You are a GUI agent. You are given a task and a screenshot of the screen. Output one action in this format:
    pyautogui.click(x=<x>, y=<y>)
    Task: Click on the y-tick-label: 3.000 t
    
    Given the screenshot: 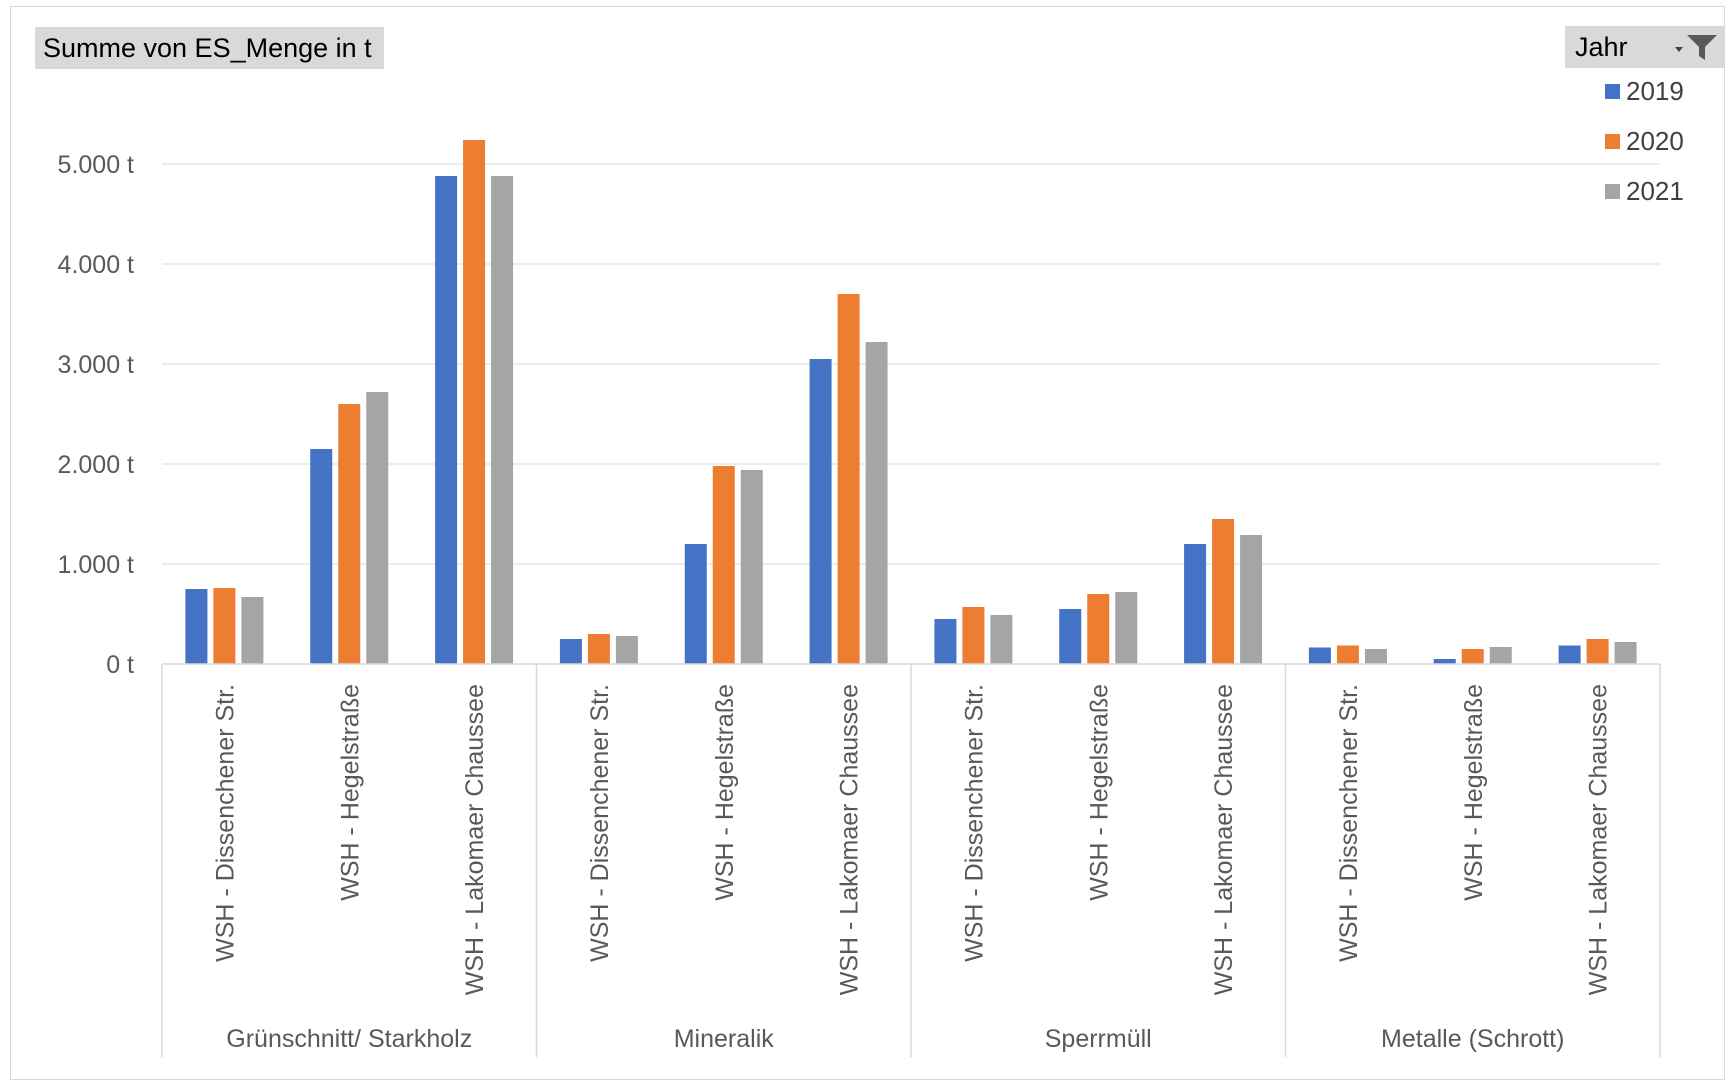 What is the action you would take?
    pyautogui.click(x=96, y=365)
    